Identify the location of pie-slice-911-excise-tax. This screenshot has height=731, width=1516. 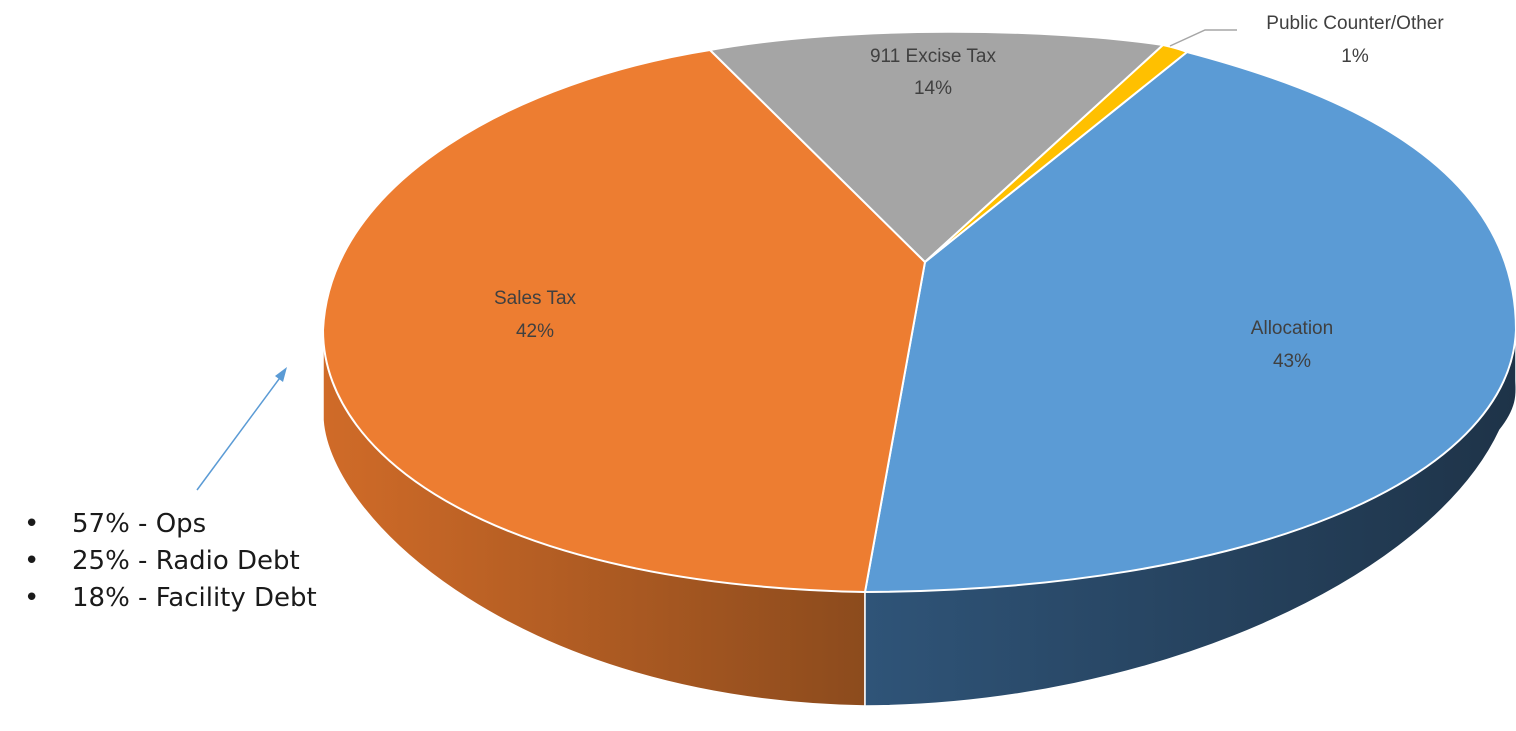
(936, 147).